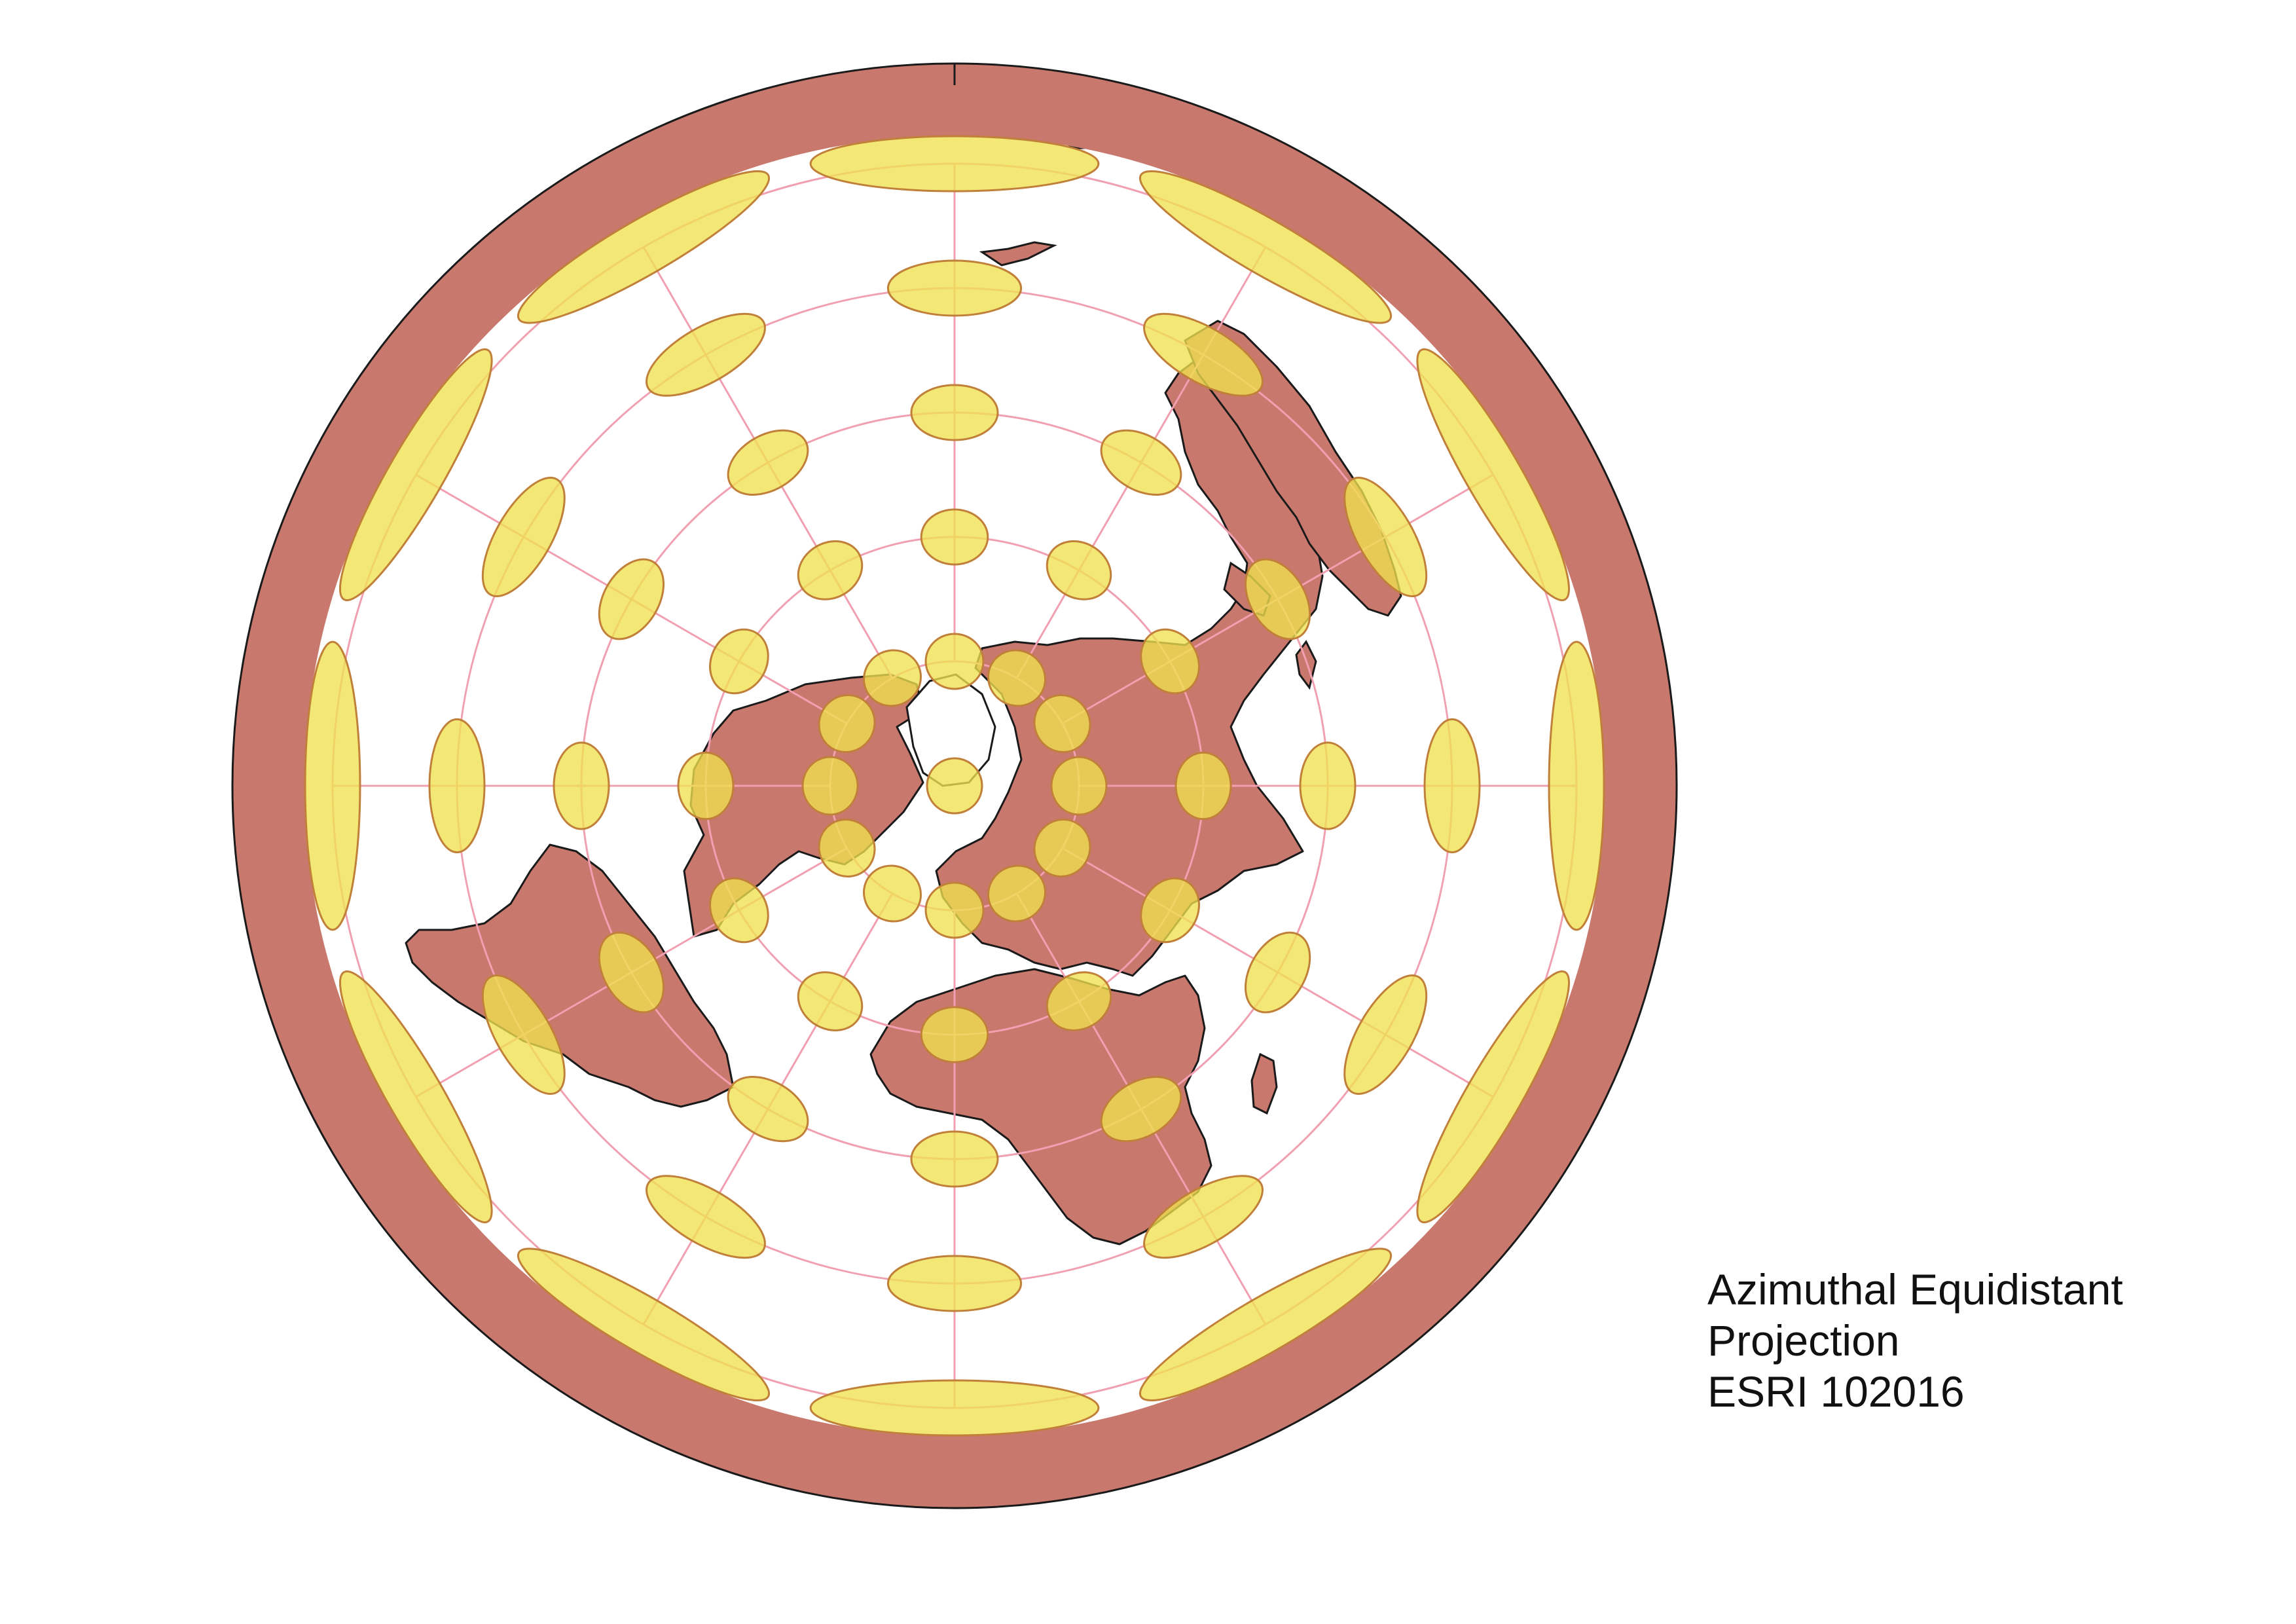 This screenshot has height=1624, width=2296. Describe the element at coordinates (1264, 1083) in the screenshot. I see `land-madagascar` at that location.